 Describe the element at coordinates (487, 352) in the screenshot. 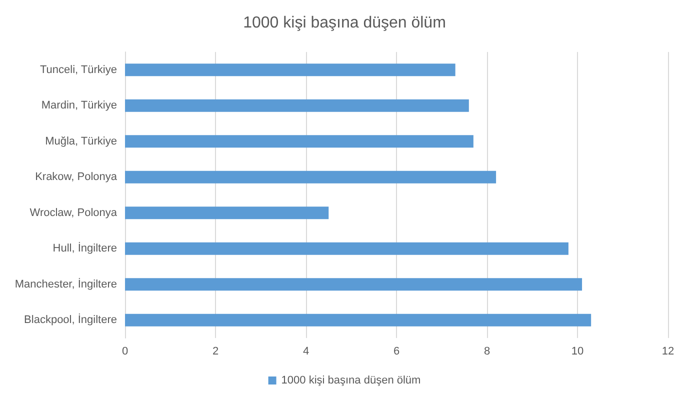

I see `x-tick-label: 8` at that location.